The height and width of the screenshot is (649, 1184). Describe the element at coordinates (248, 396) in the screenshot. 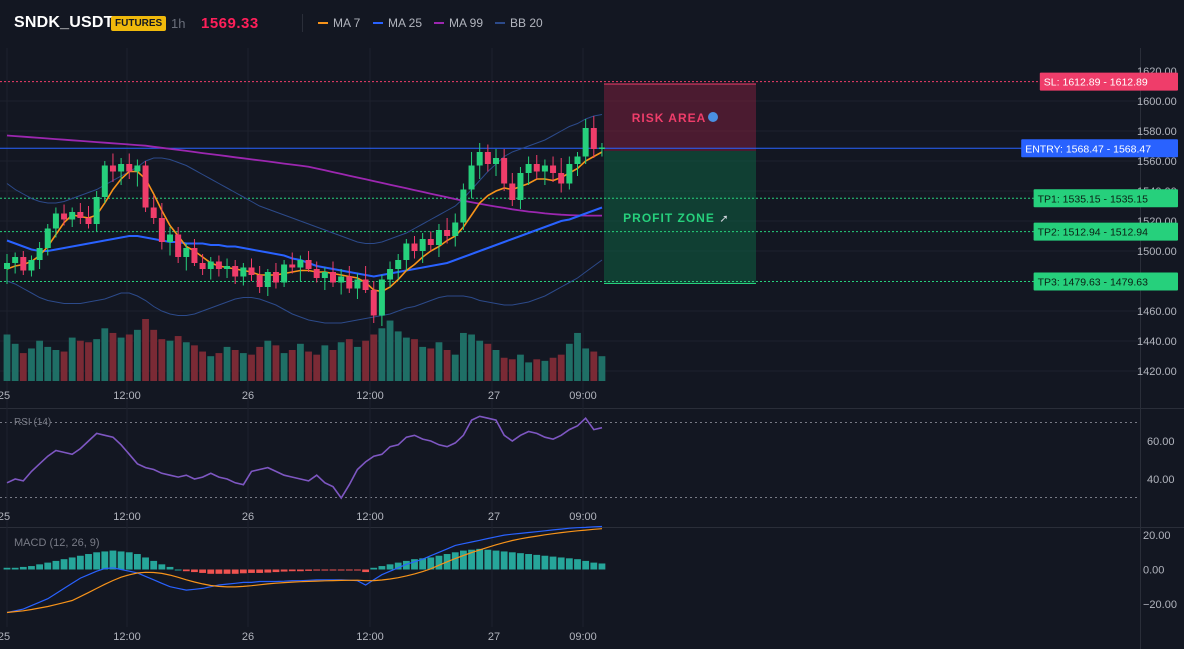

I see `time-tick-label: 26` at that location.